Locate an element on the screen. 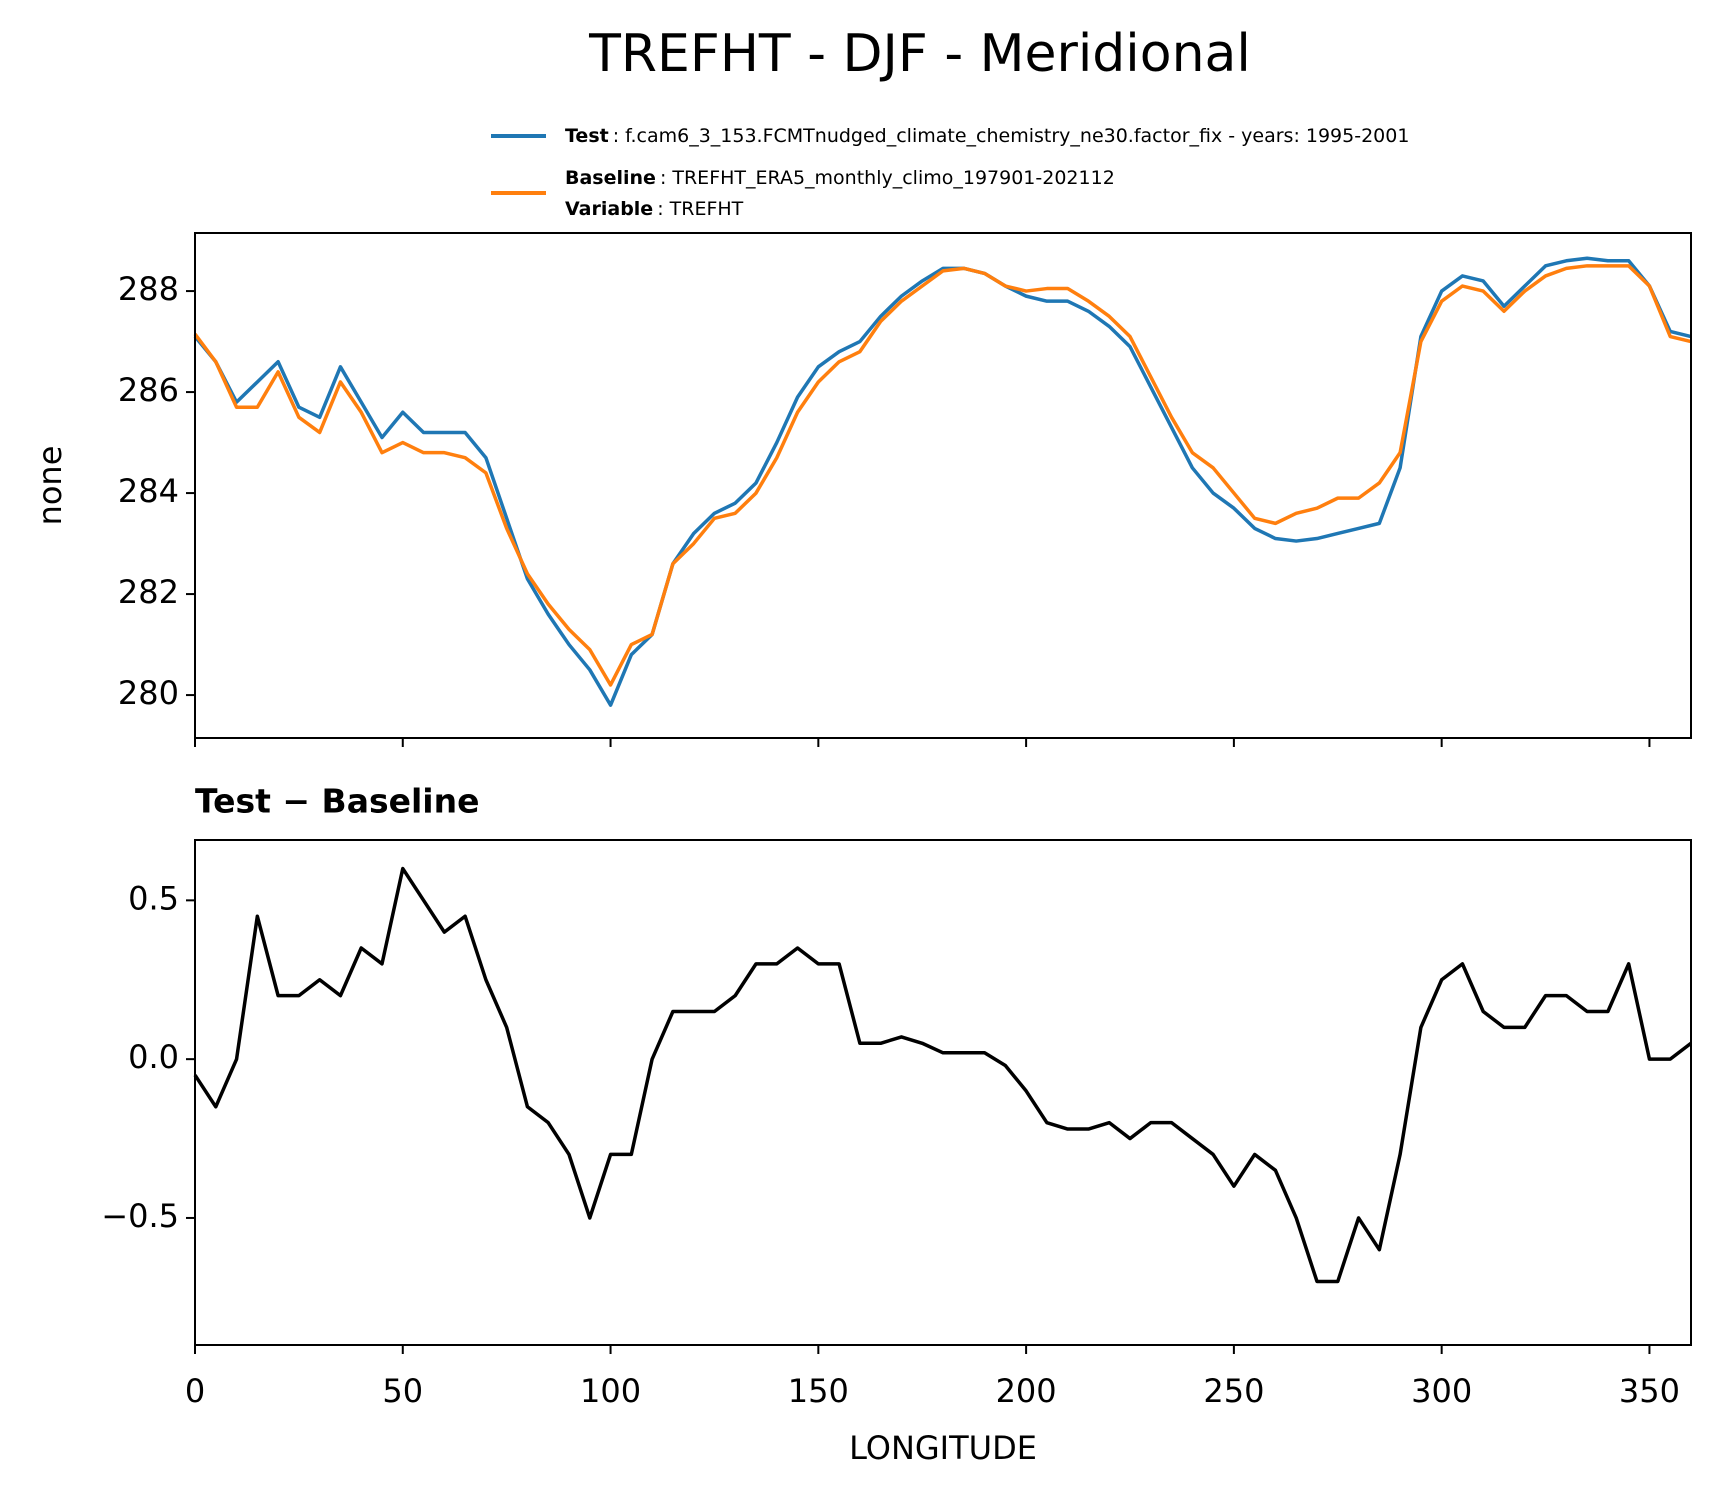  x-tick-label: 200 is located at coordinates (1026, 1391).